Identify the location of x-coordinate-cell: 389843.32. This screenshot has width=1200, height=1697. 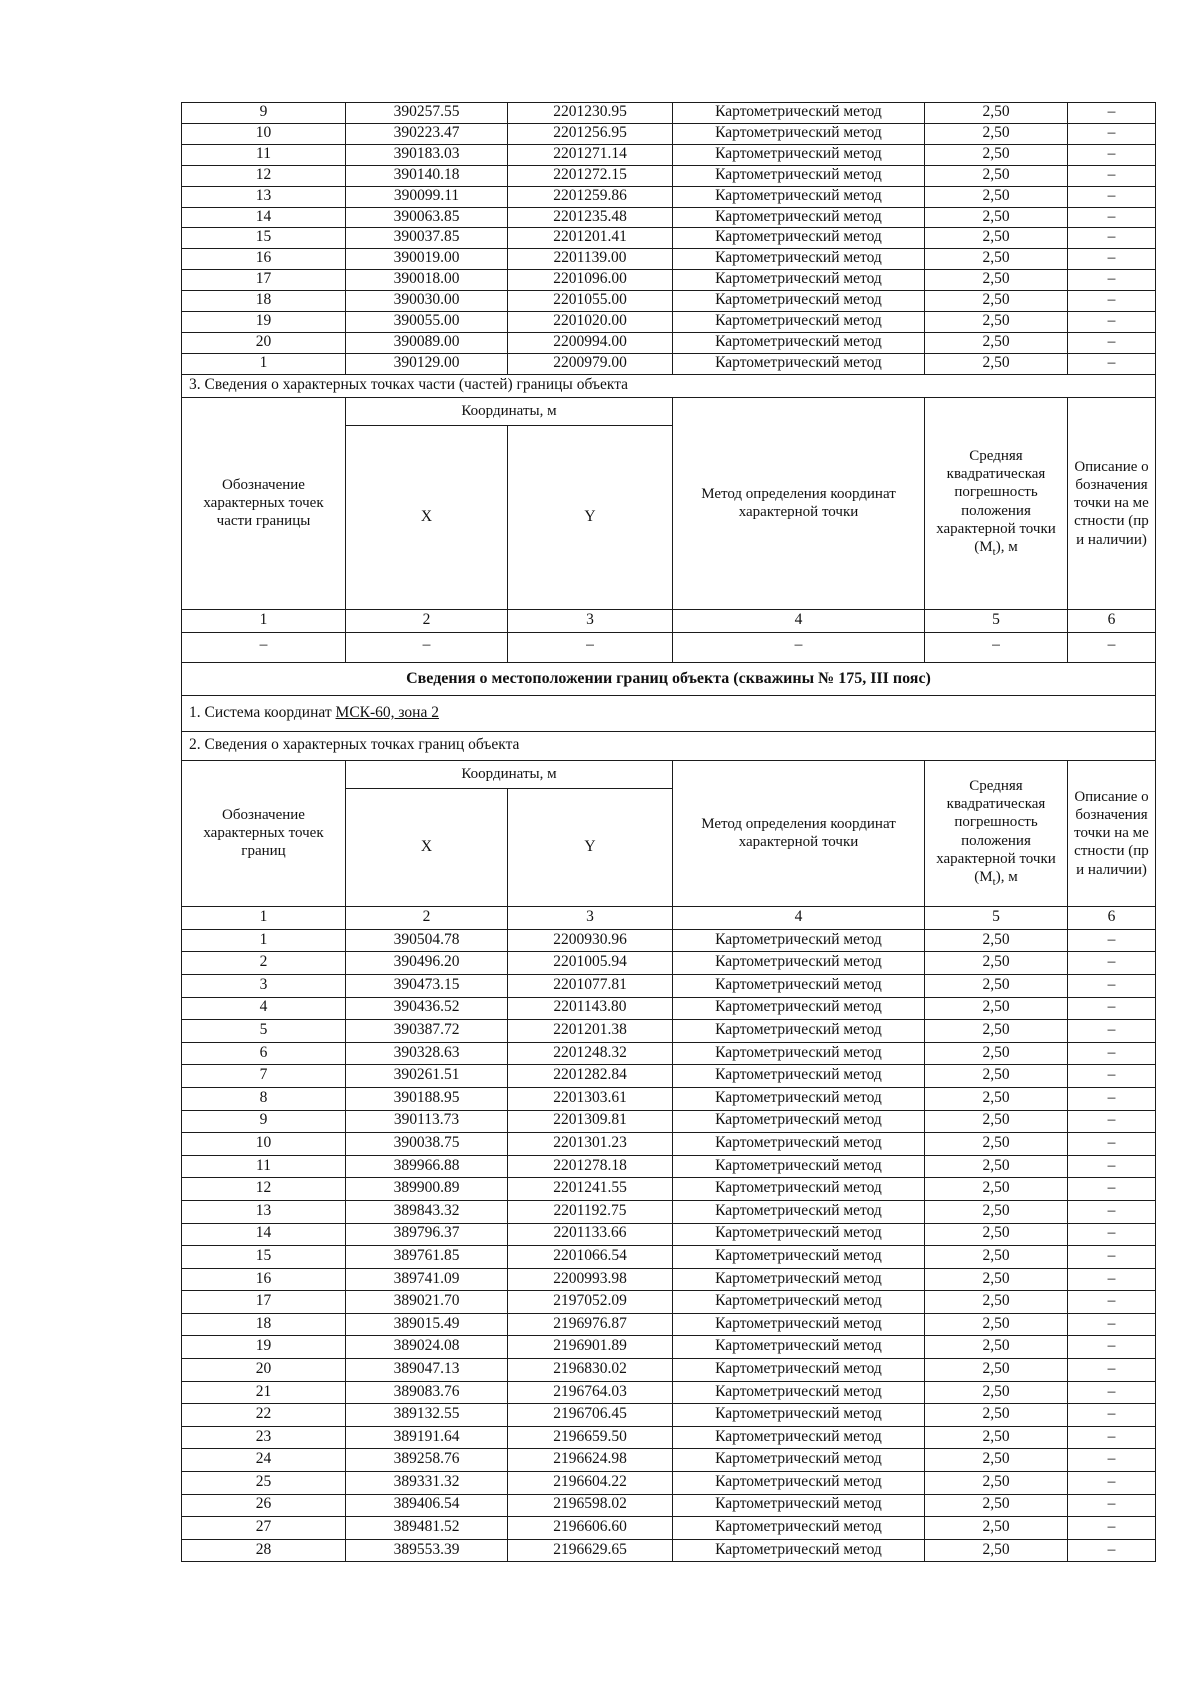
(426, 1211).